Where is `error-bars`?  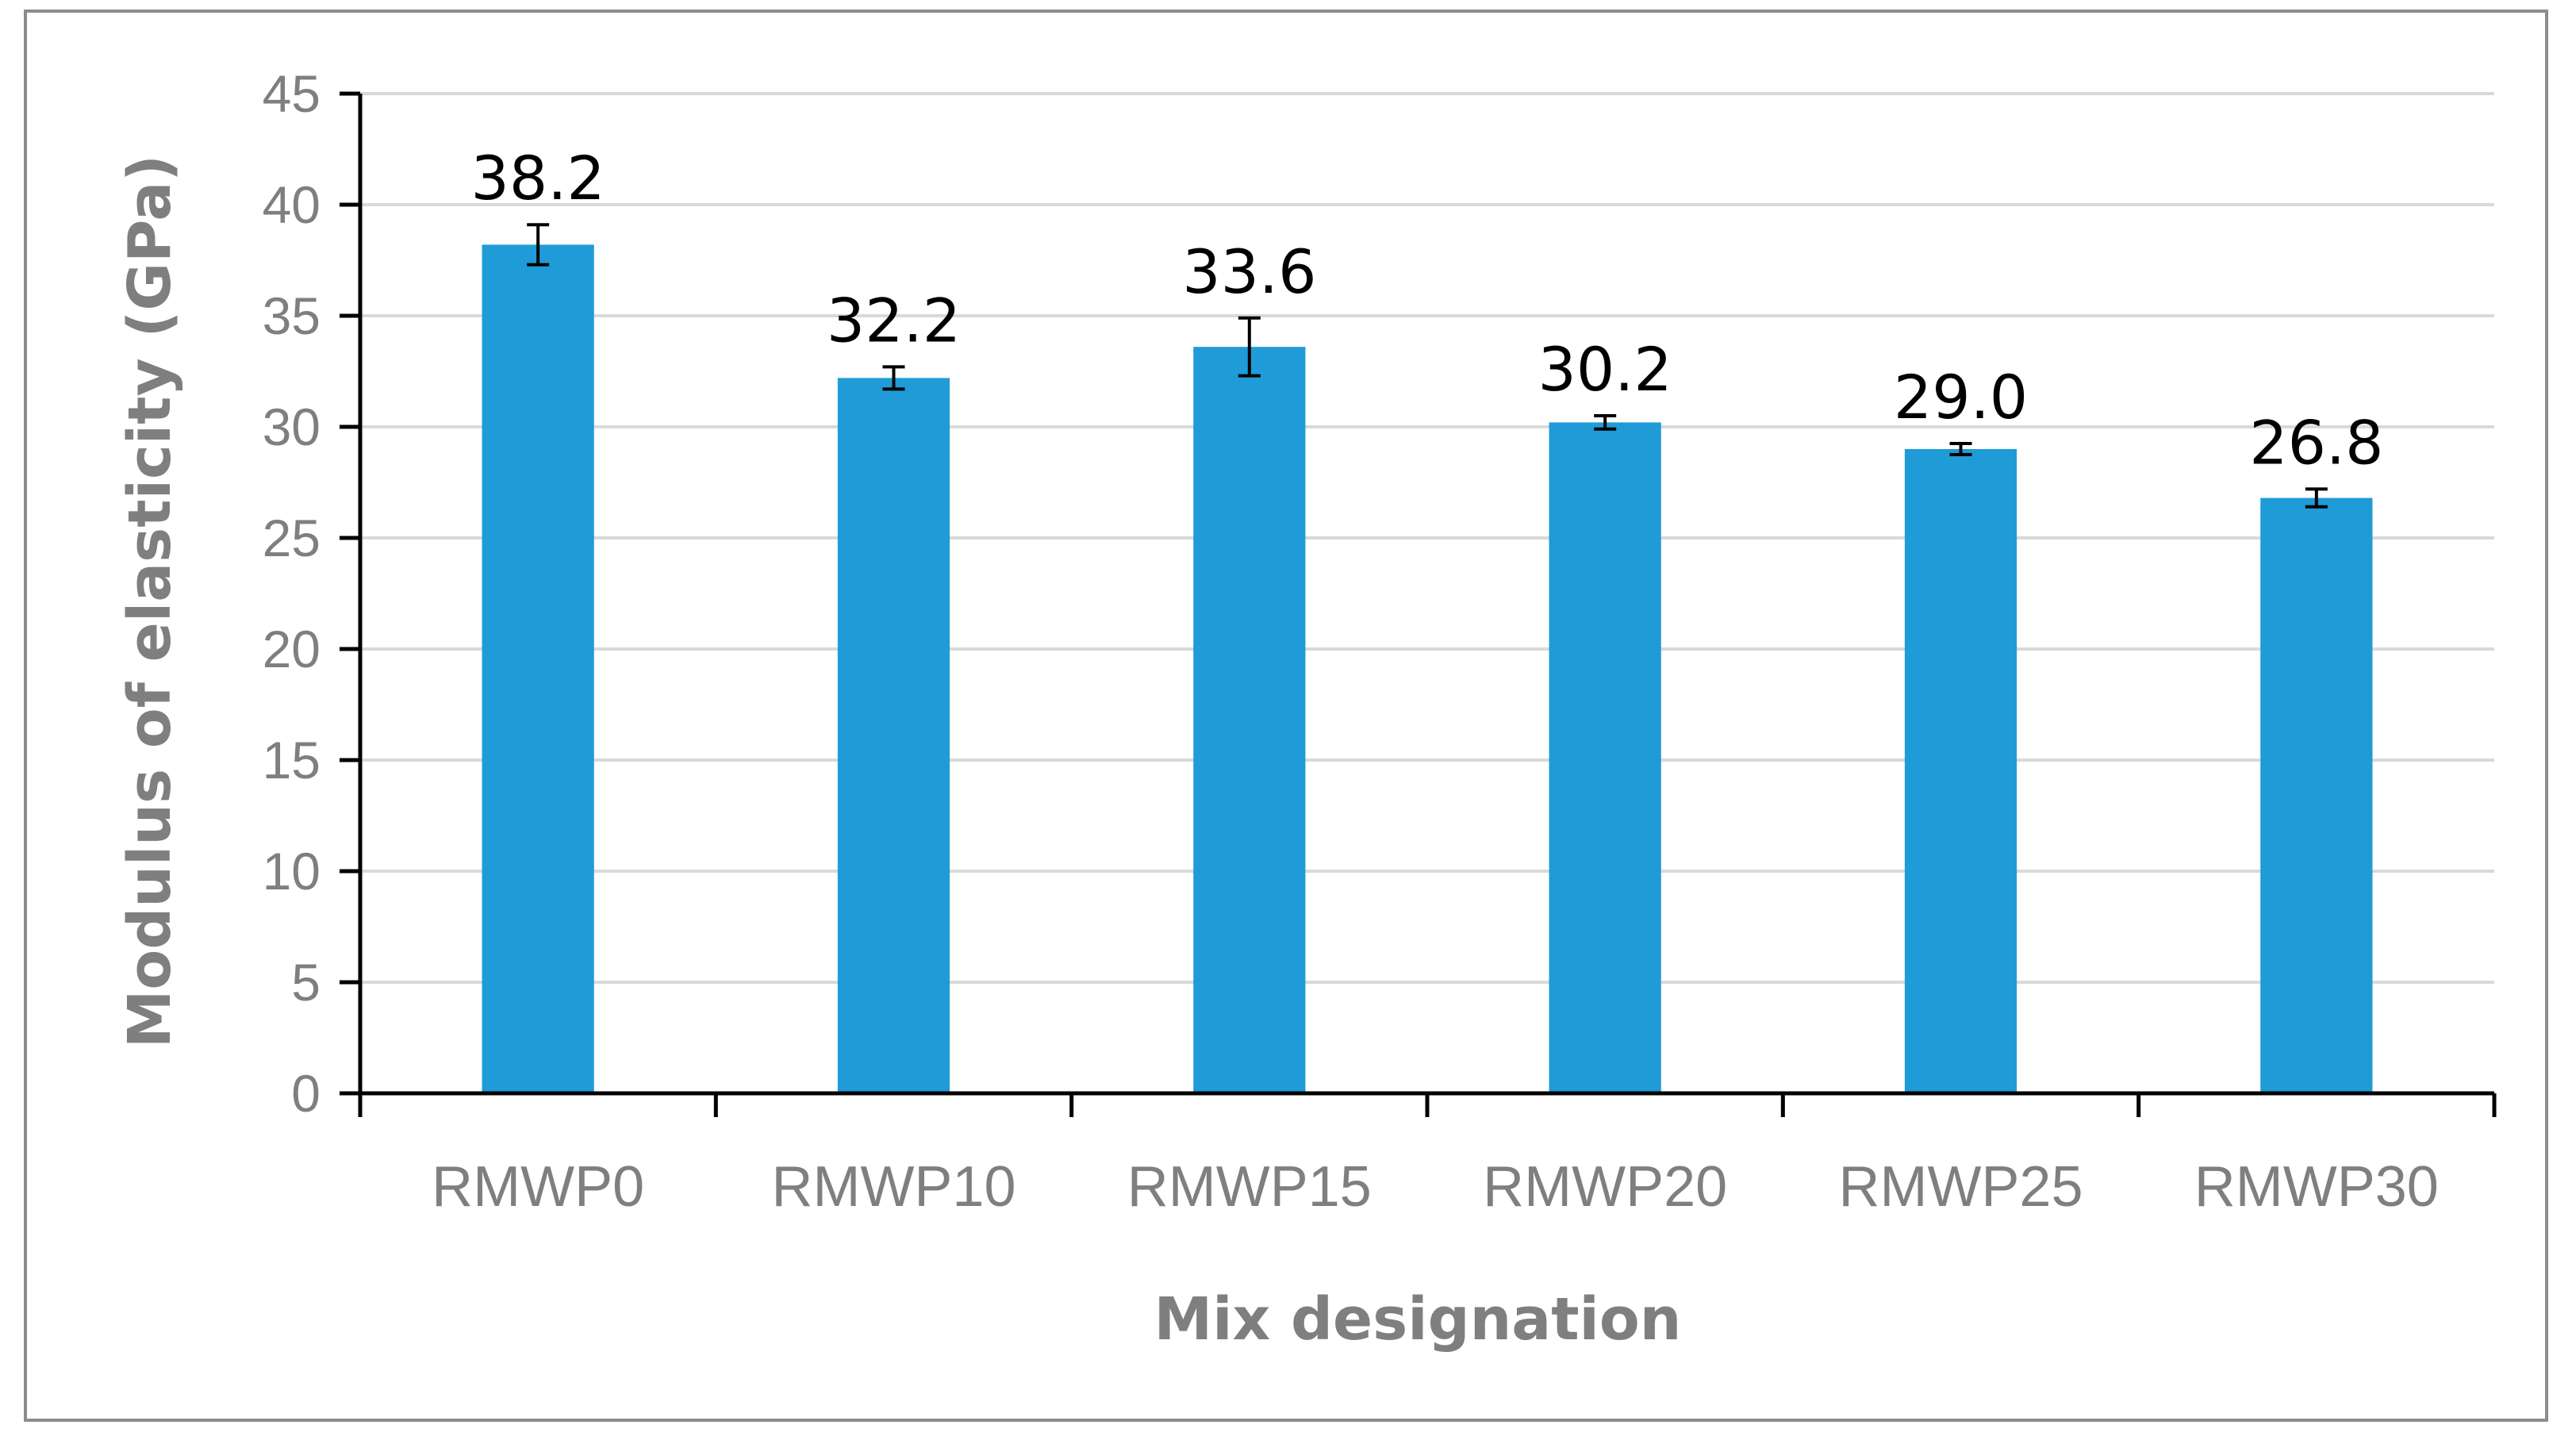
error-bars is located at coordinates (1427, 366).